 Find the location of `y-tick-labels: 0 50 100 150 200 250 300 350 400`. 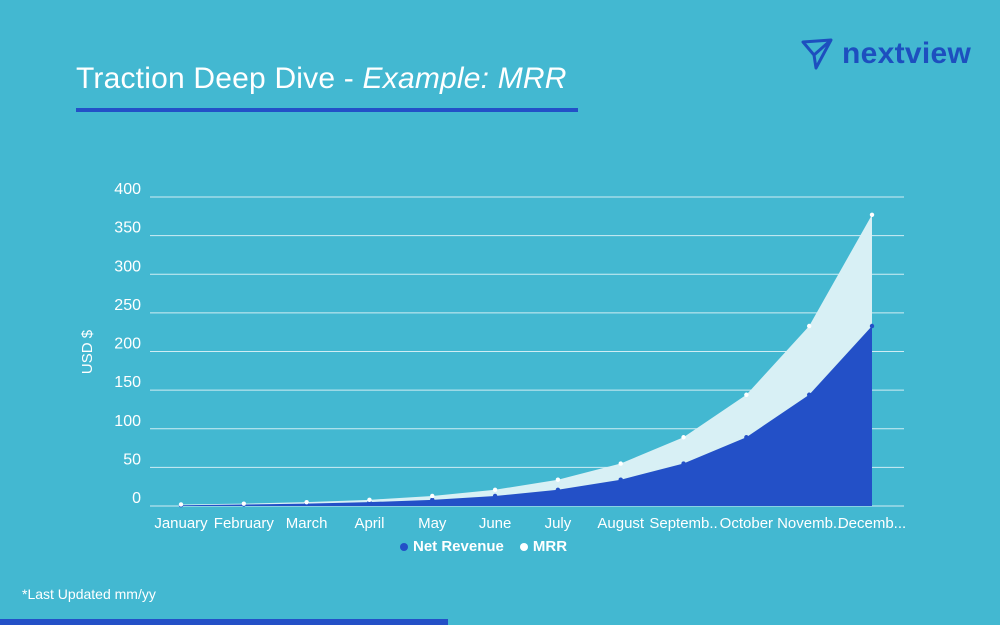

y-tick-labels: 0 50 100 150 200 250 300 350 400 is located at coordinates (127, 344).